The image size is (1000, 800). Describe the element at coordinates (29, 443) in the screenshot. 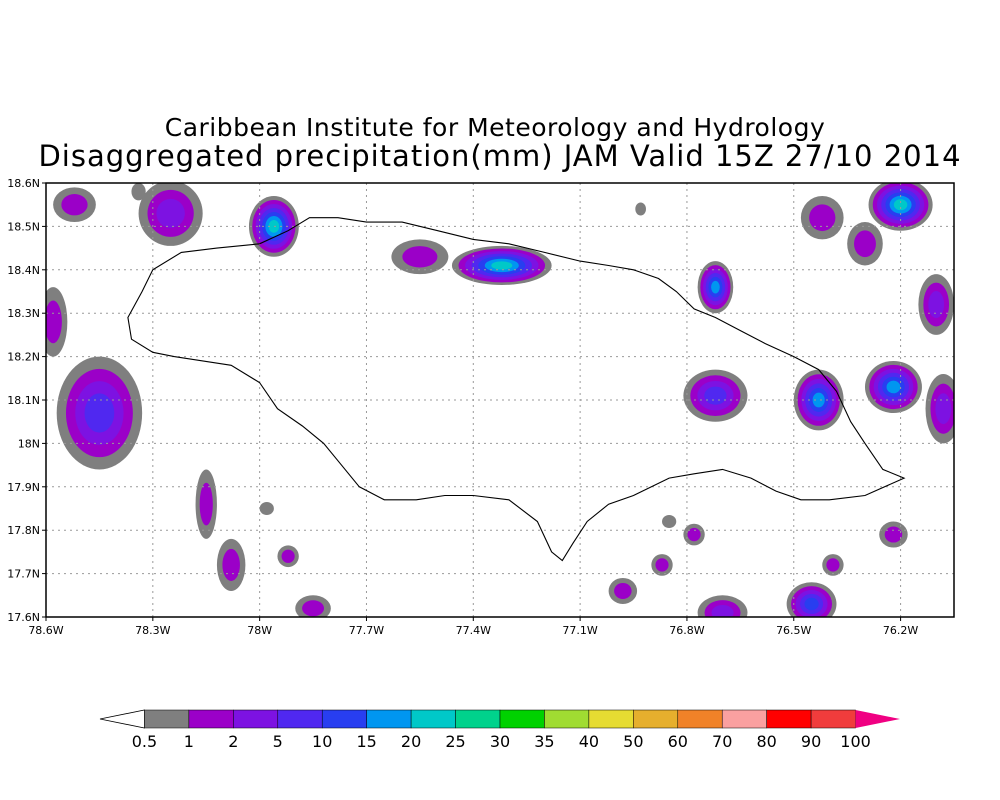

I see `lat-tick-label: 18N` at that location.